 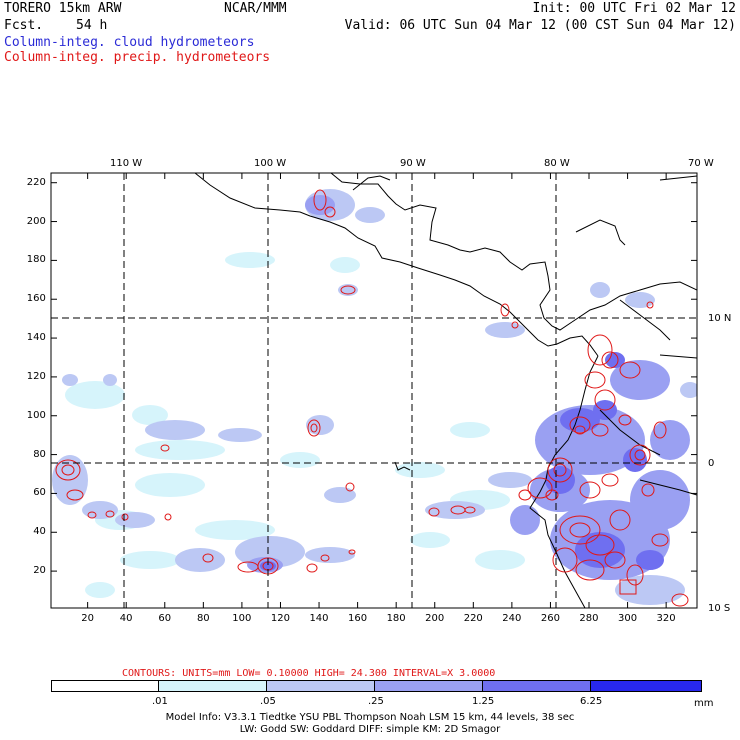 I want to click on colorbar-level-5: 6.25, so click(x=591, y=701).